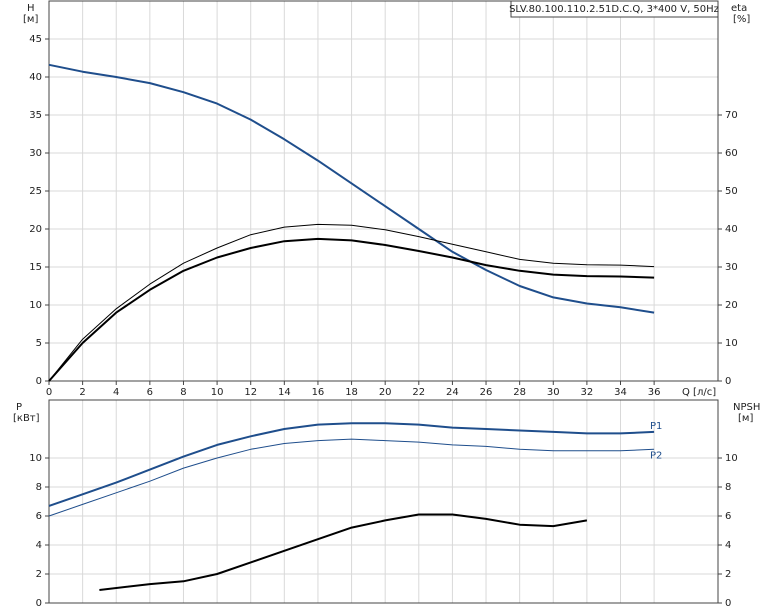 The width and height of the screenshot is (774, 611). I want to click on x-tick-label: 32, so click(587, 392).